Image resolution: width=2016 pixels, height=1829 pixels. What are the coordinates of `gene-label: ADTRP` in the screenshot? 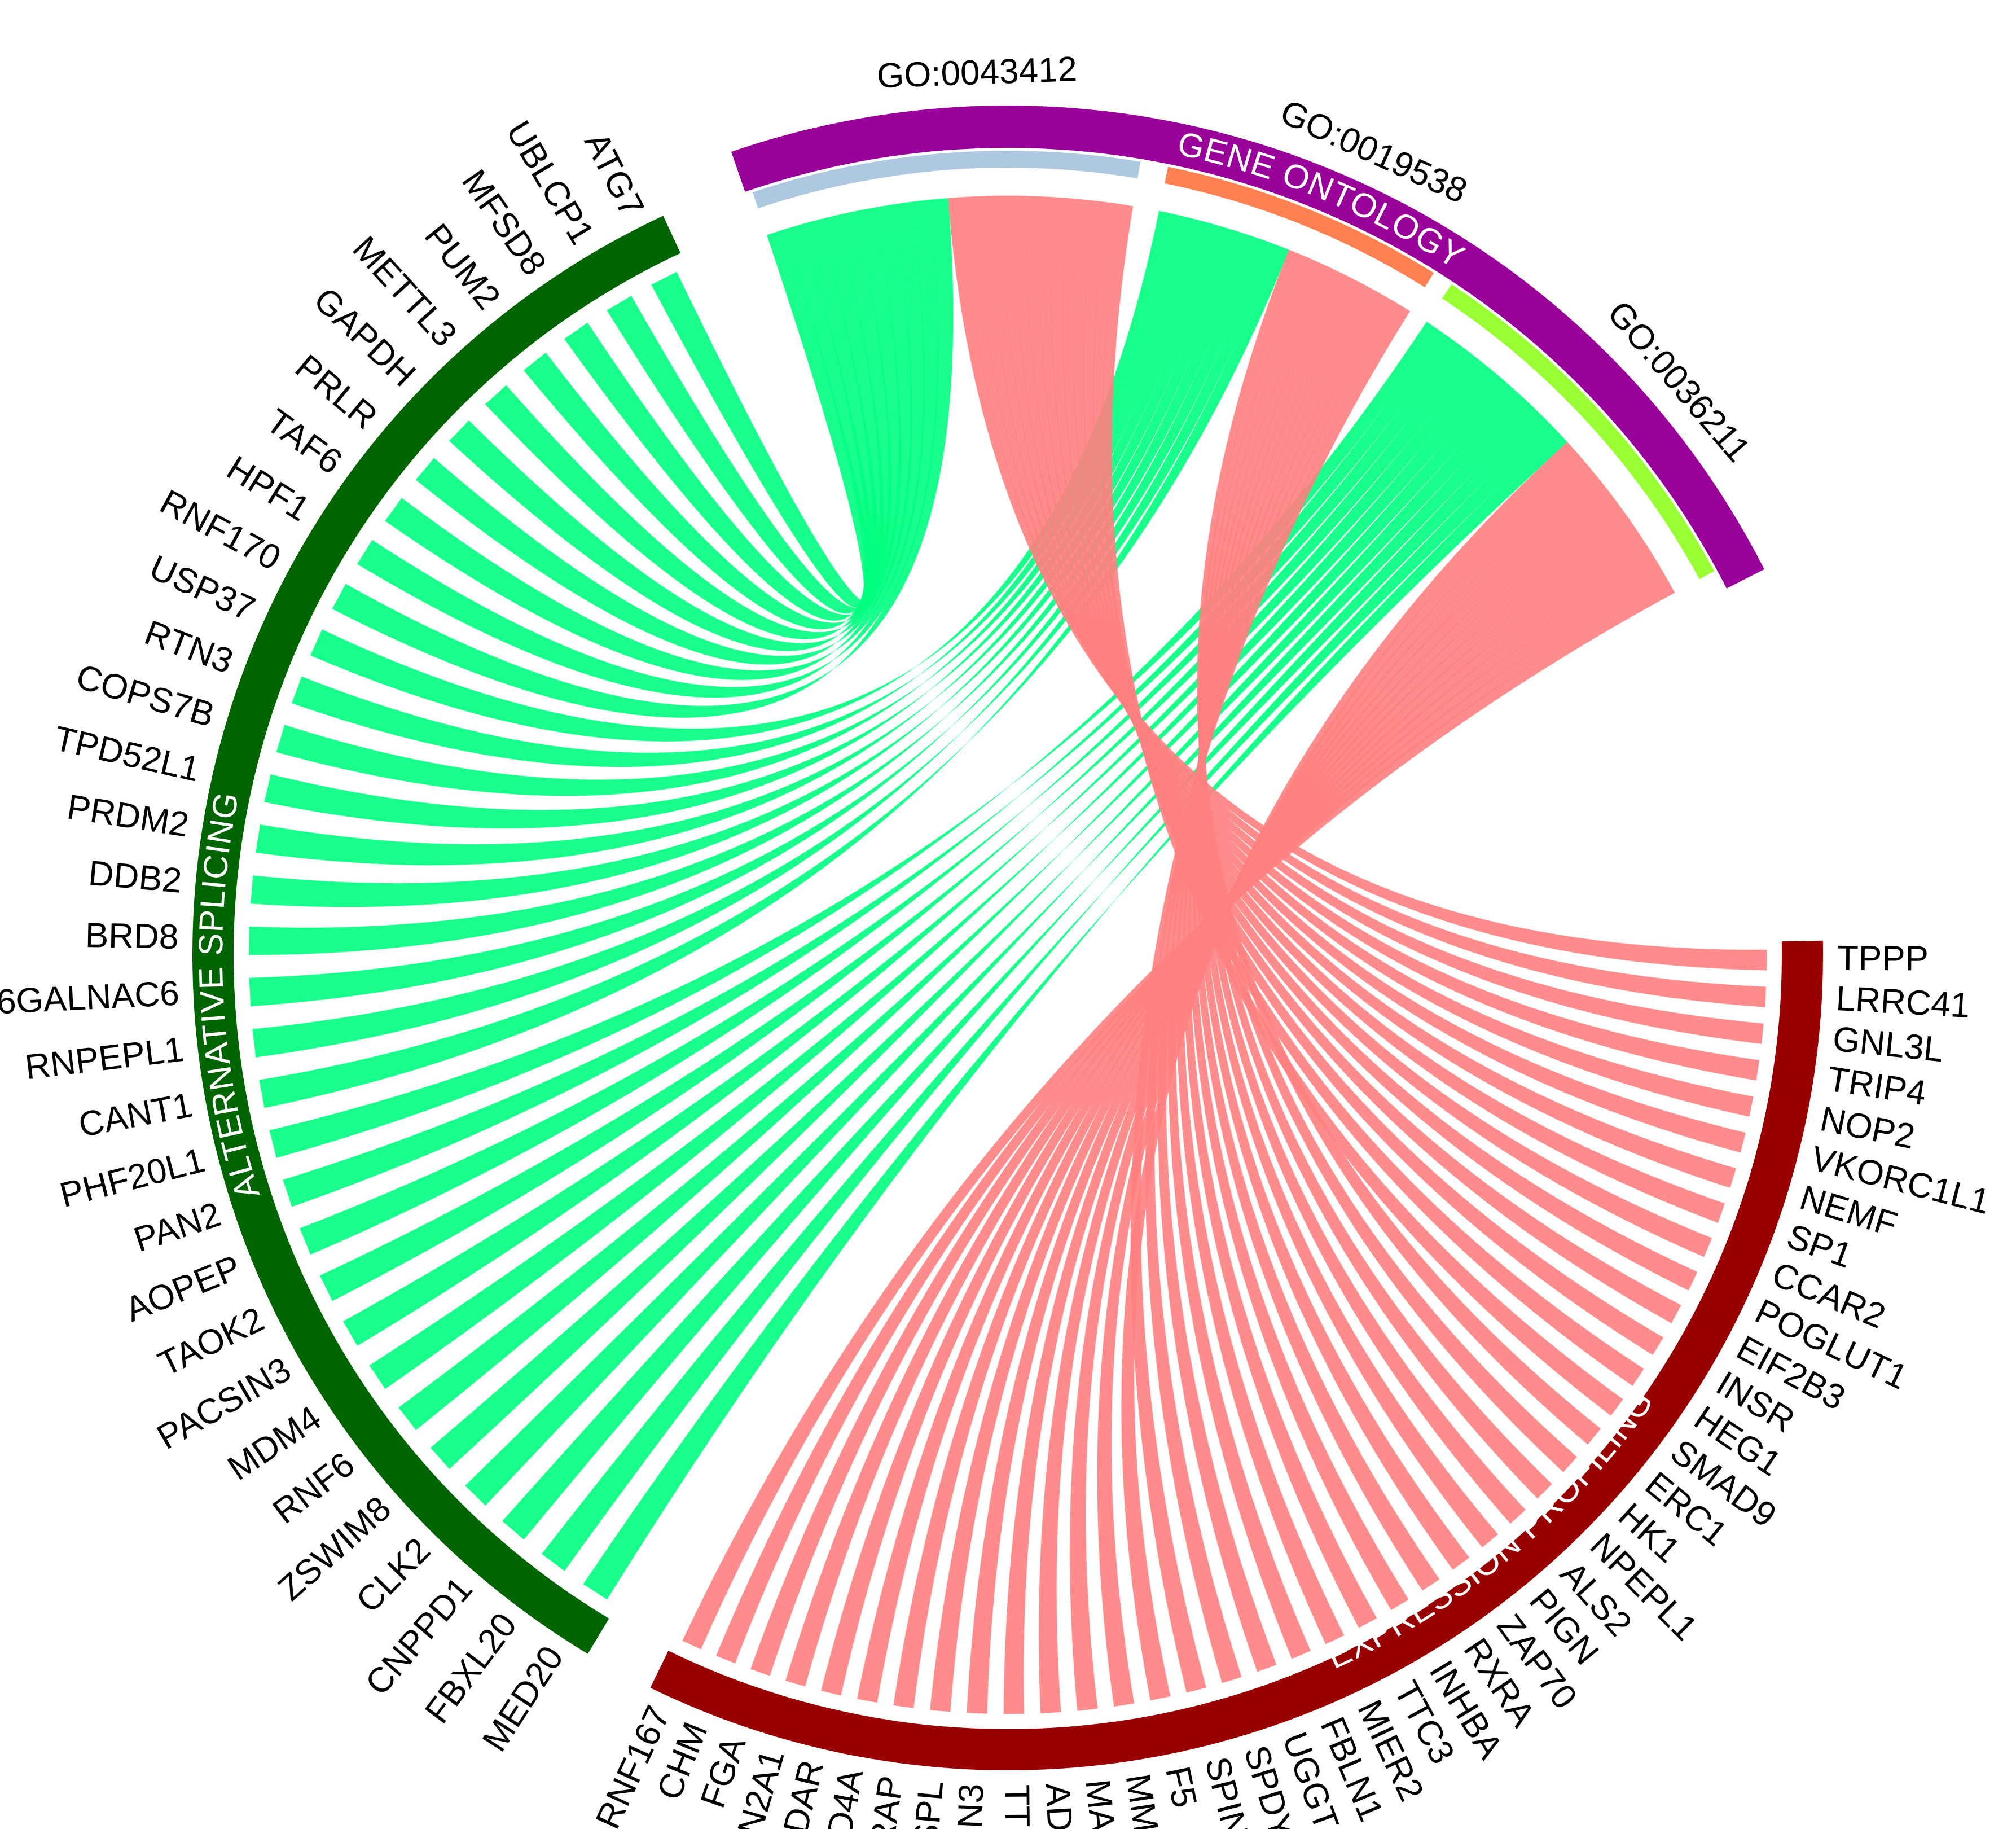 It's located at (1060, 1805).